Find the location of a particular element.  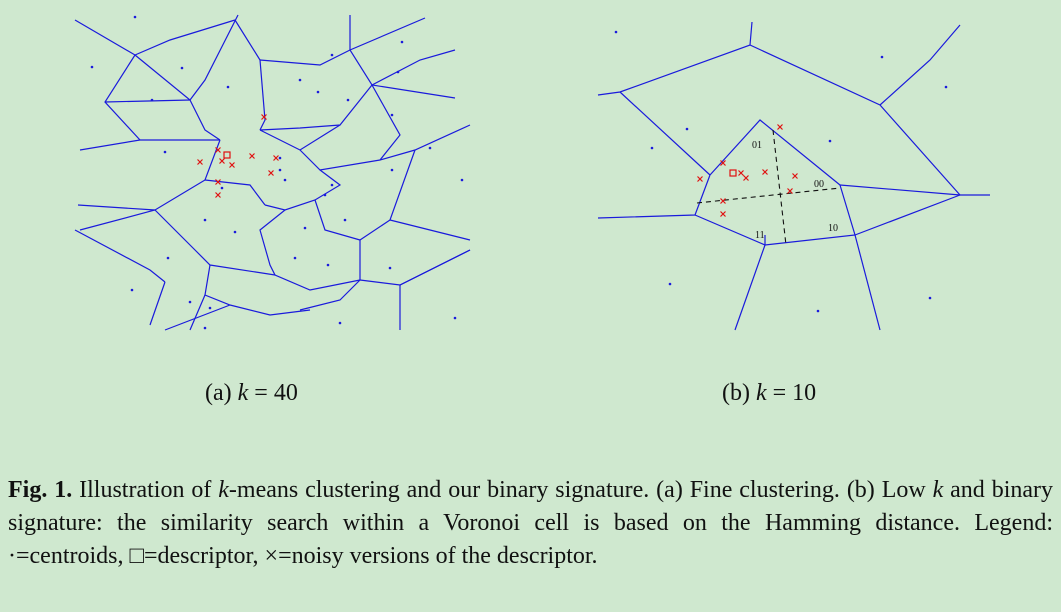

cell-label-10: 10 is located at coordinates (833, 228).